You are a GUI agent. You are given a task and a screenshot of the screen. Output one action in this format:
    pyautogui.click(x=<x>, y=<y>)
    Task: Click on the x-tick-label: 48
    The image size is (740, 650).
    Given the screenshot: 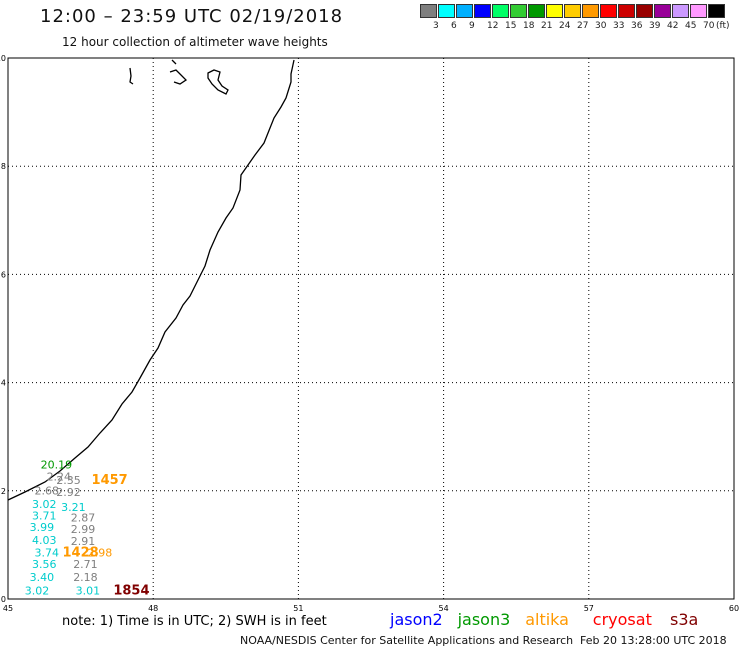 What is the action you would take?
    pyautogui.click(x=153, y=608)
    